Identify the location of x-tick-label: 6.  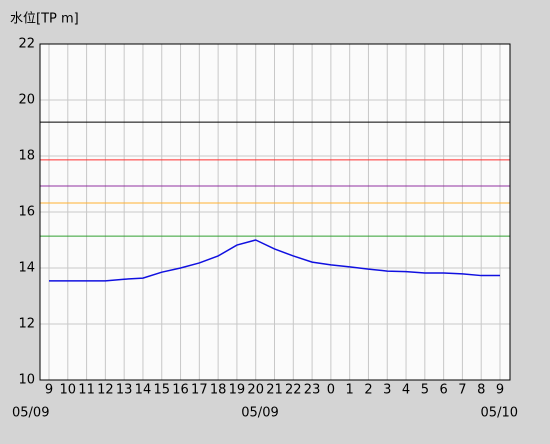
(443, 390).